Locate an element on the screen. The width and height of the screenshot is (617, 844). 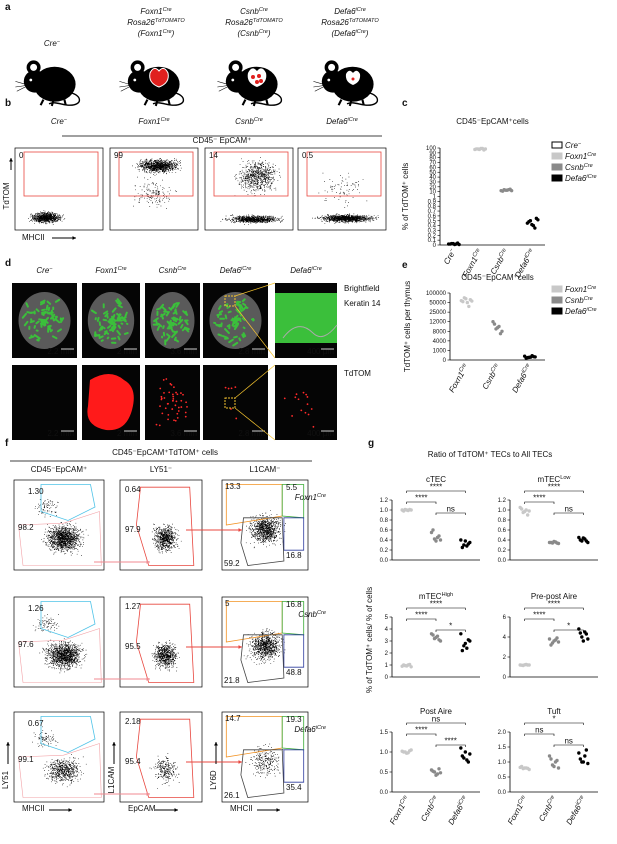
legend-label-sup: iCre is located at coordinates (591, 177).